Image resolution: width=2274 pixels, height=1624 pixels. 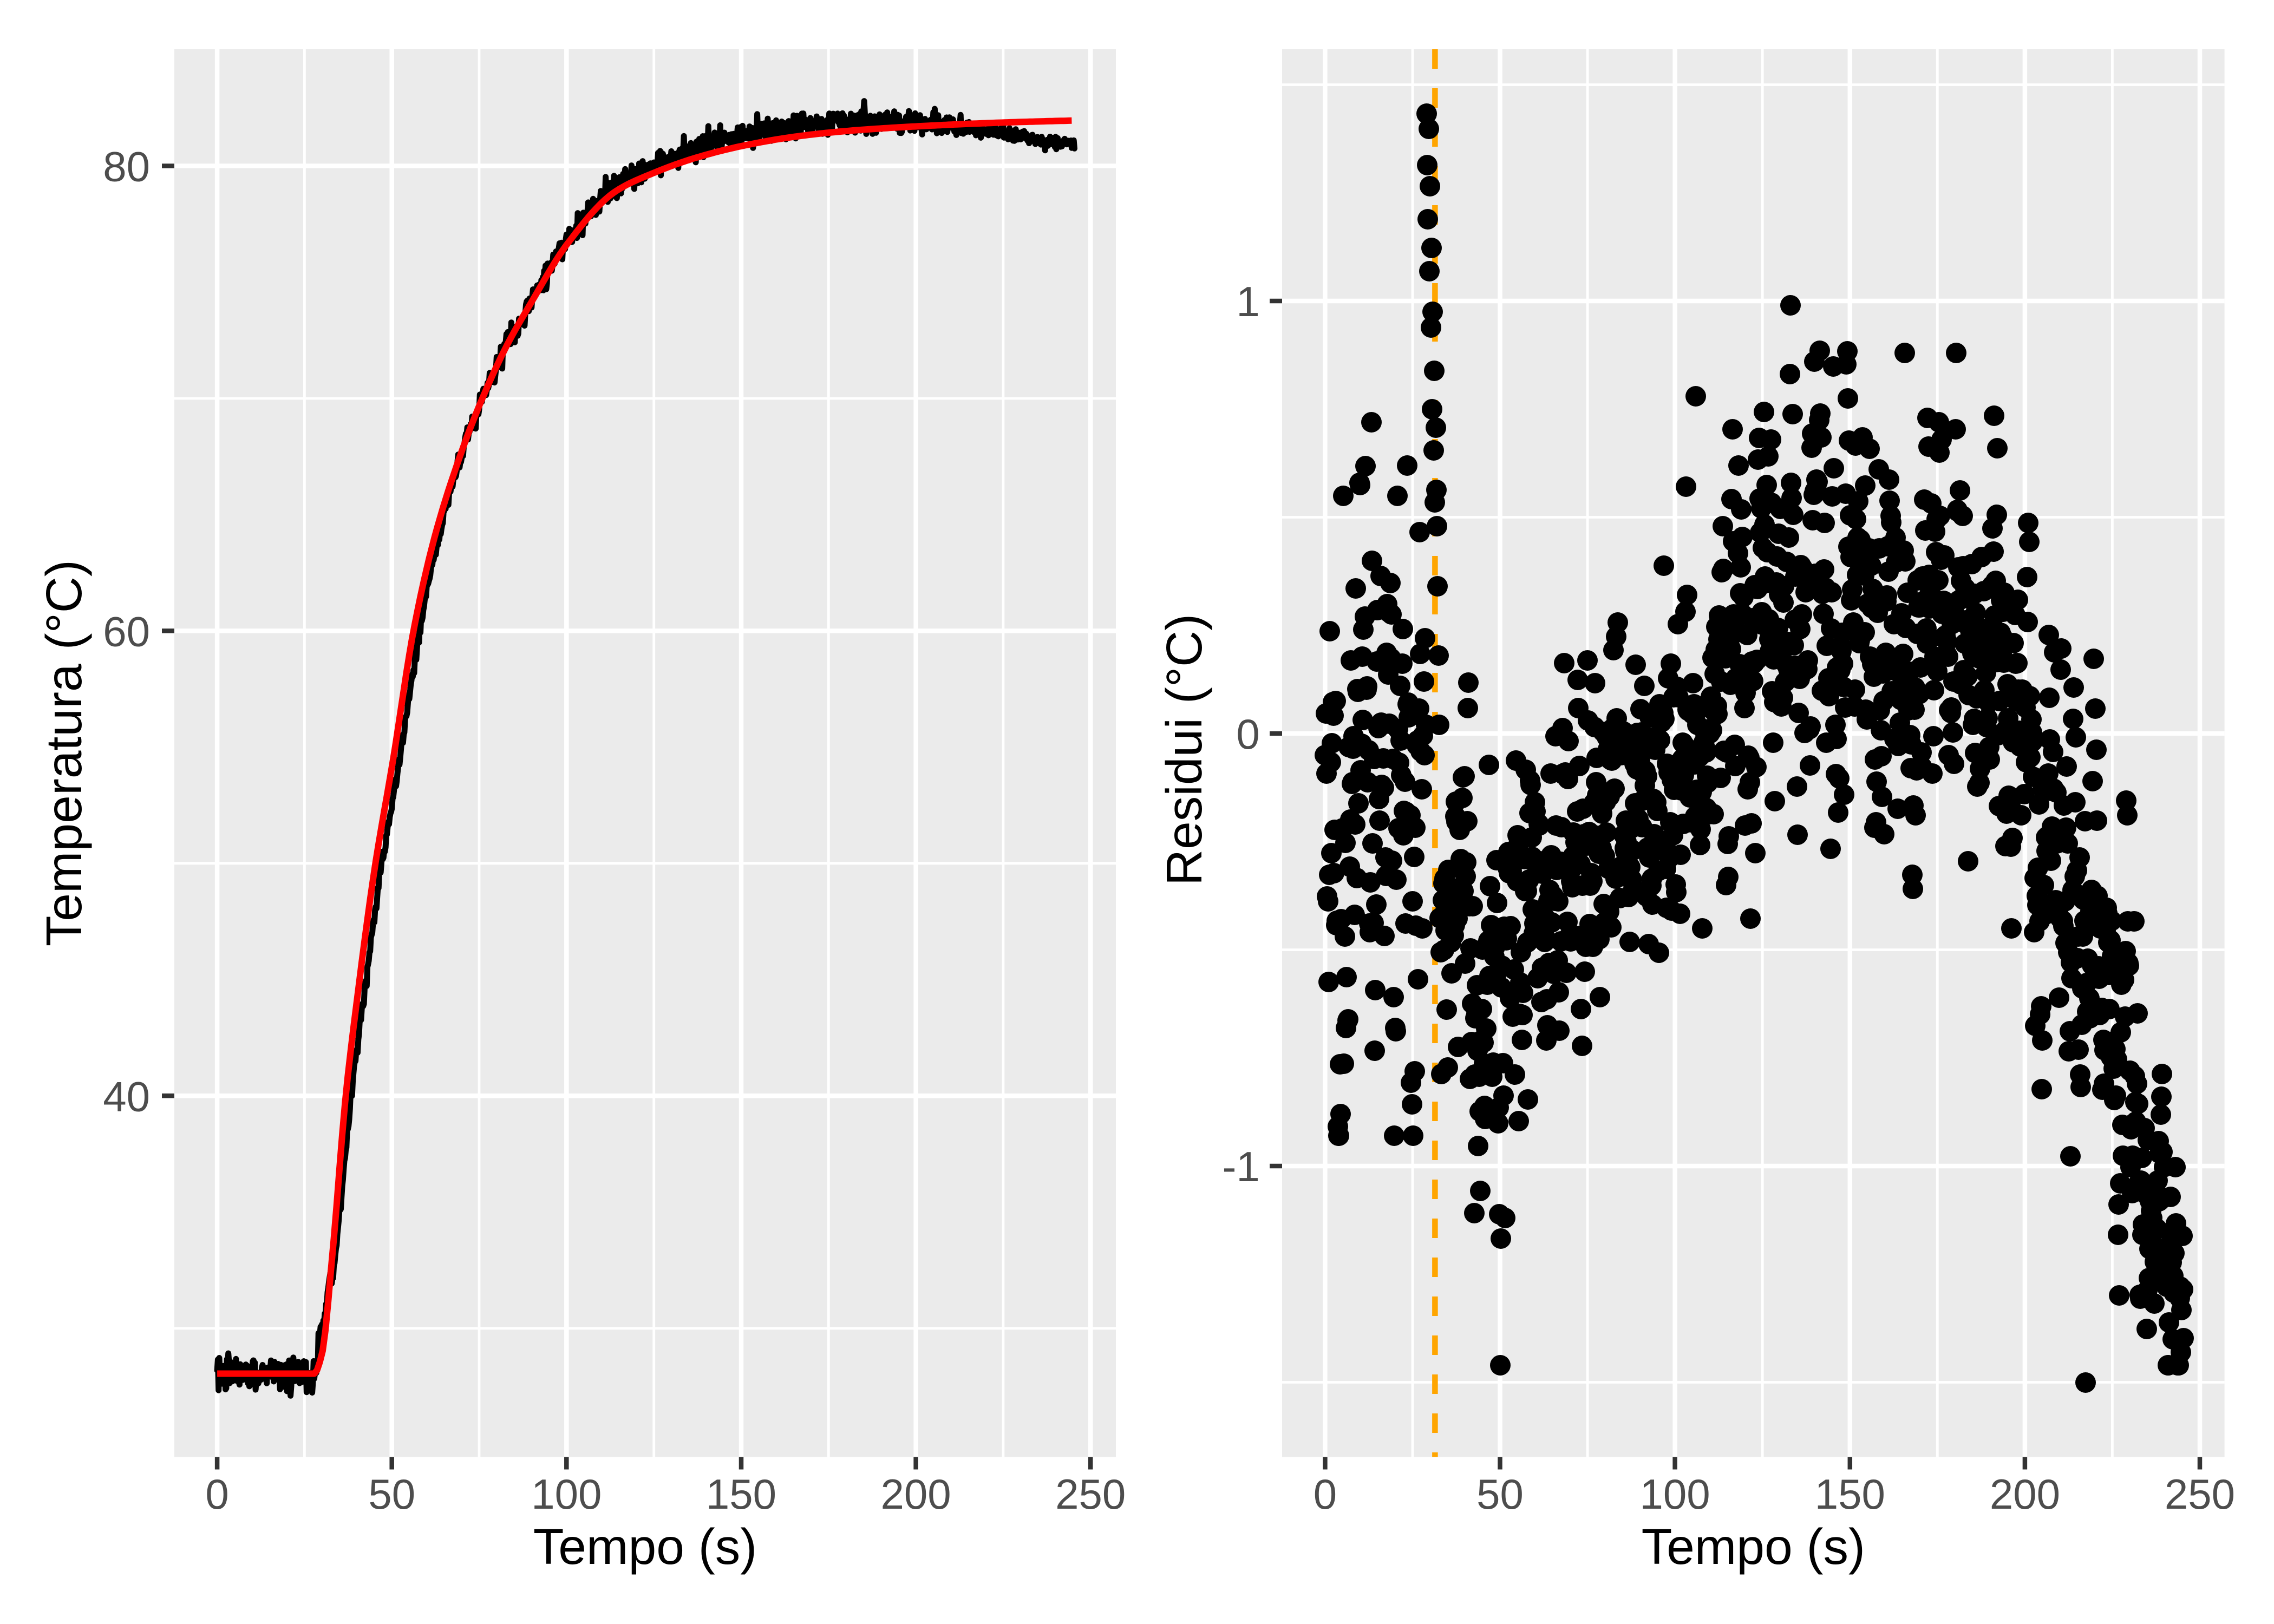 What do you see at coordinates (64, 753) in the screenshot?
I see `svg-text: Temperatura (°C)` at bounding box center [64, 753].